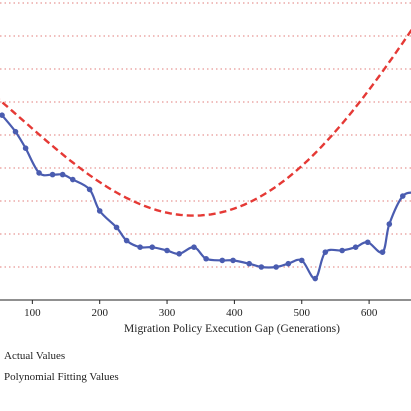 Image resolution: width=411 pixels, height=411 pixels. What do you see at coordinates (61, 377) in the screenshot?
I see `legend-label-polynomial: Polynomial Fitting Values` at bounding box center [61, 377].